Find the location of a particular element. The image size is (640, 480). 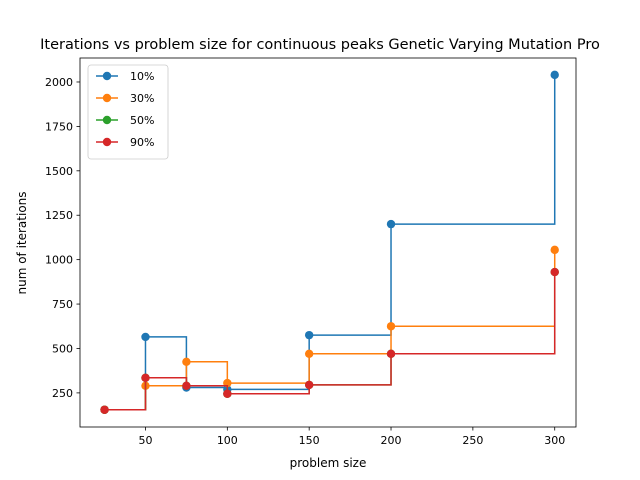

x-tick-label: 150 is located at coordinates (309, 440).